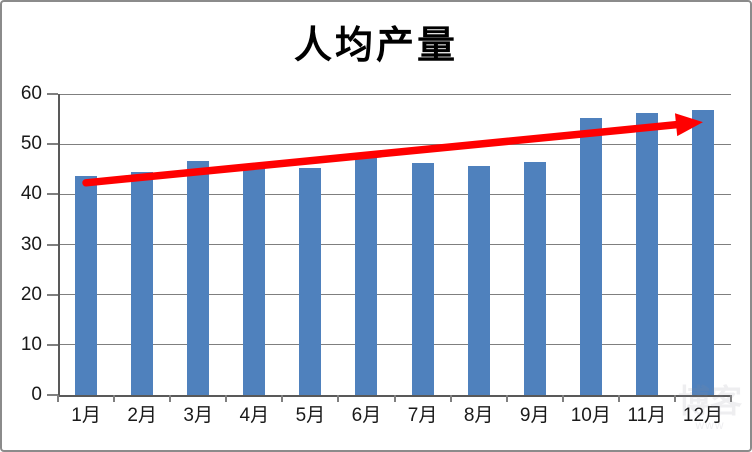  I want to click on x-axis-label: 12月, so click(703, 415).